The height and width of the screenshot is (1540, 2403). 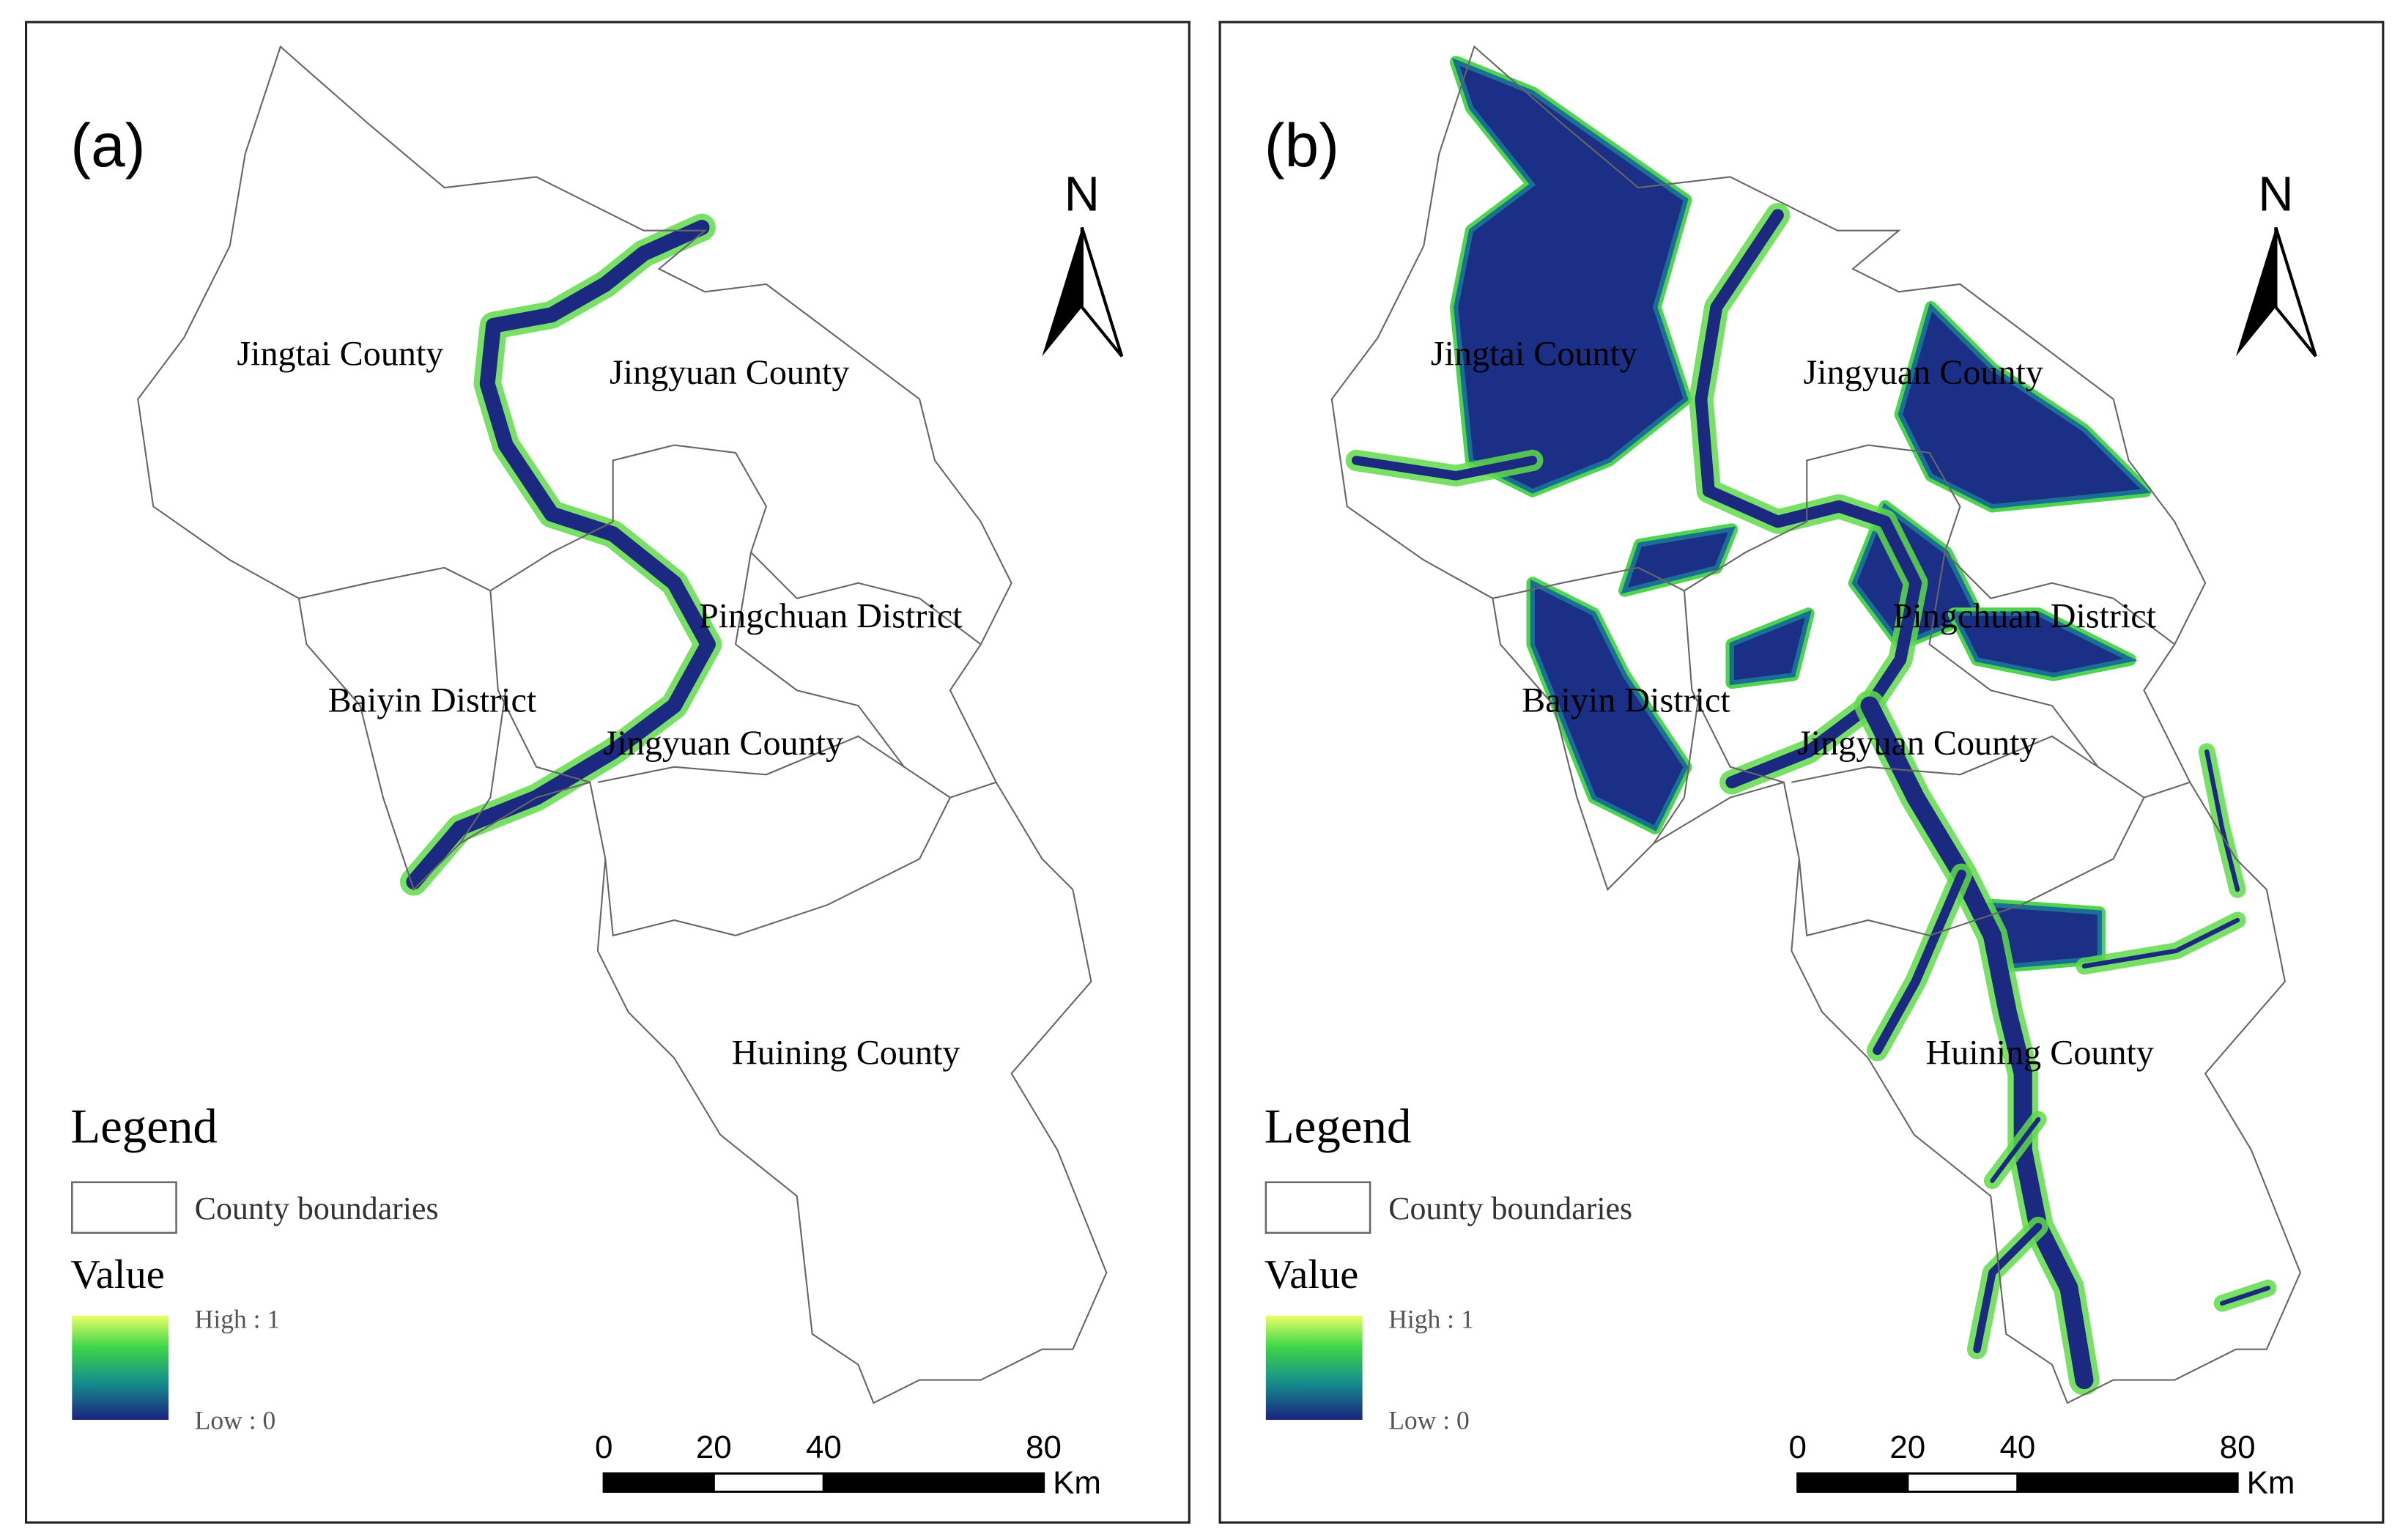 What do you see at coordinates (107, 145) in the screenshot?
I see `panel-label: (a)` at bounding box center [107, 145].